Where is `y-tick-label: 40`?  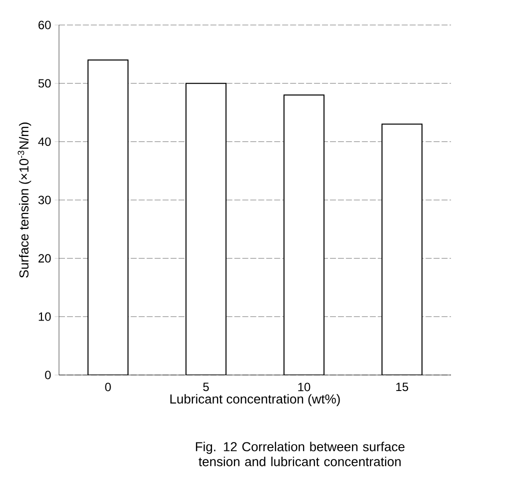 y-tick-label: 40 is located at coordinates (44, 141).